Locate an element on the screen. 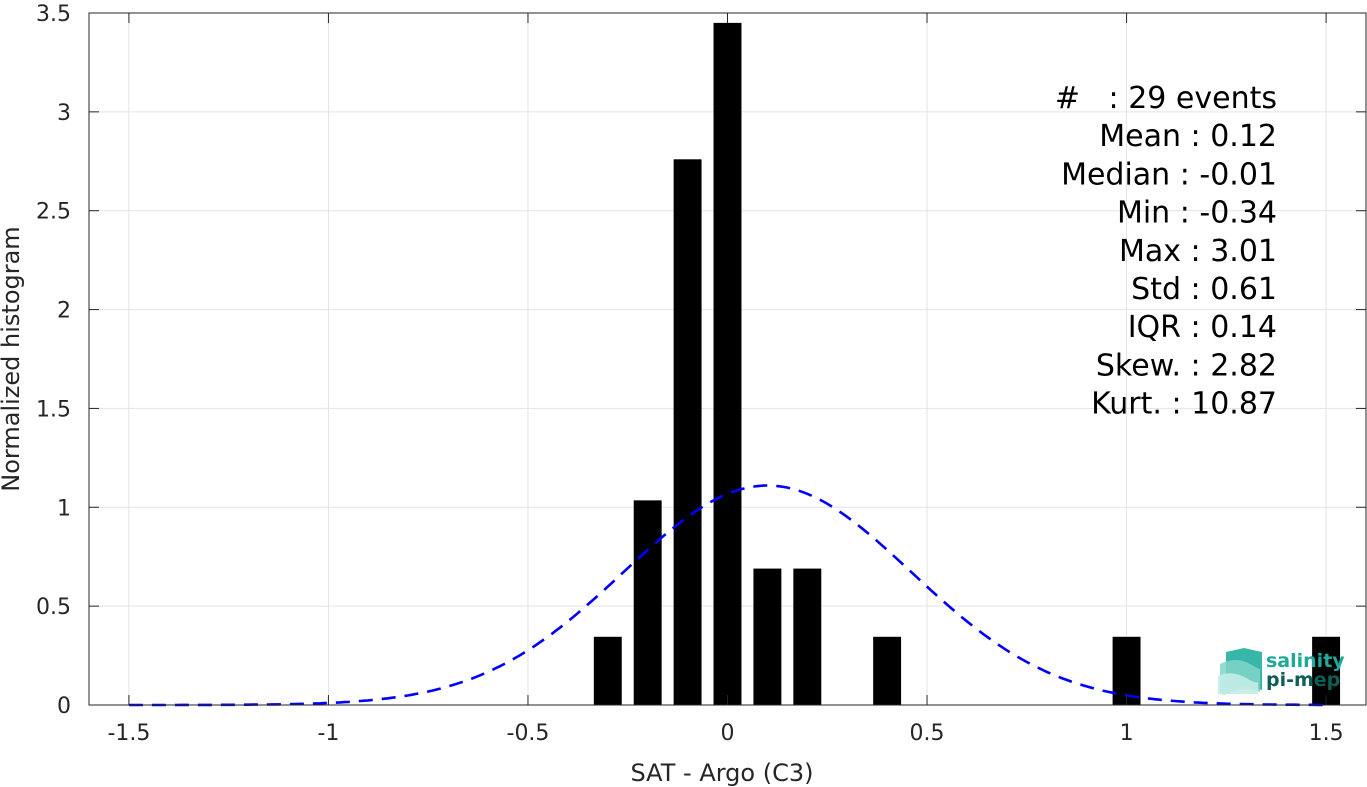 The width and height of the screenshot is (1367, 787). x-tick-label-5: 1 is located at coordinates (1127, 733).